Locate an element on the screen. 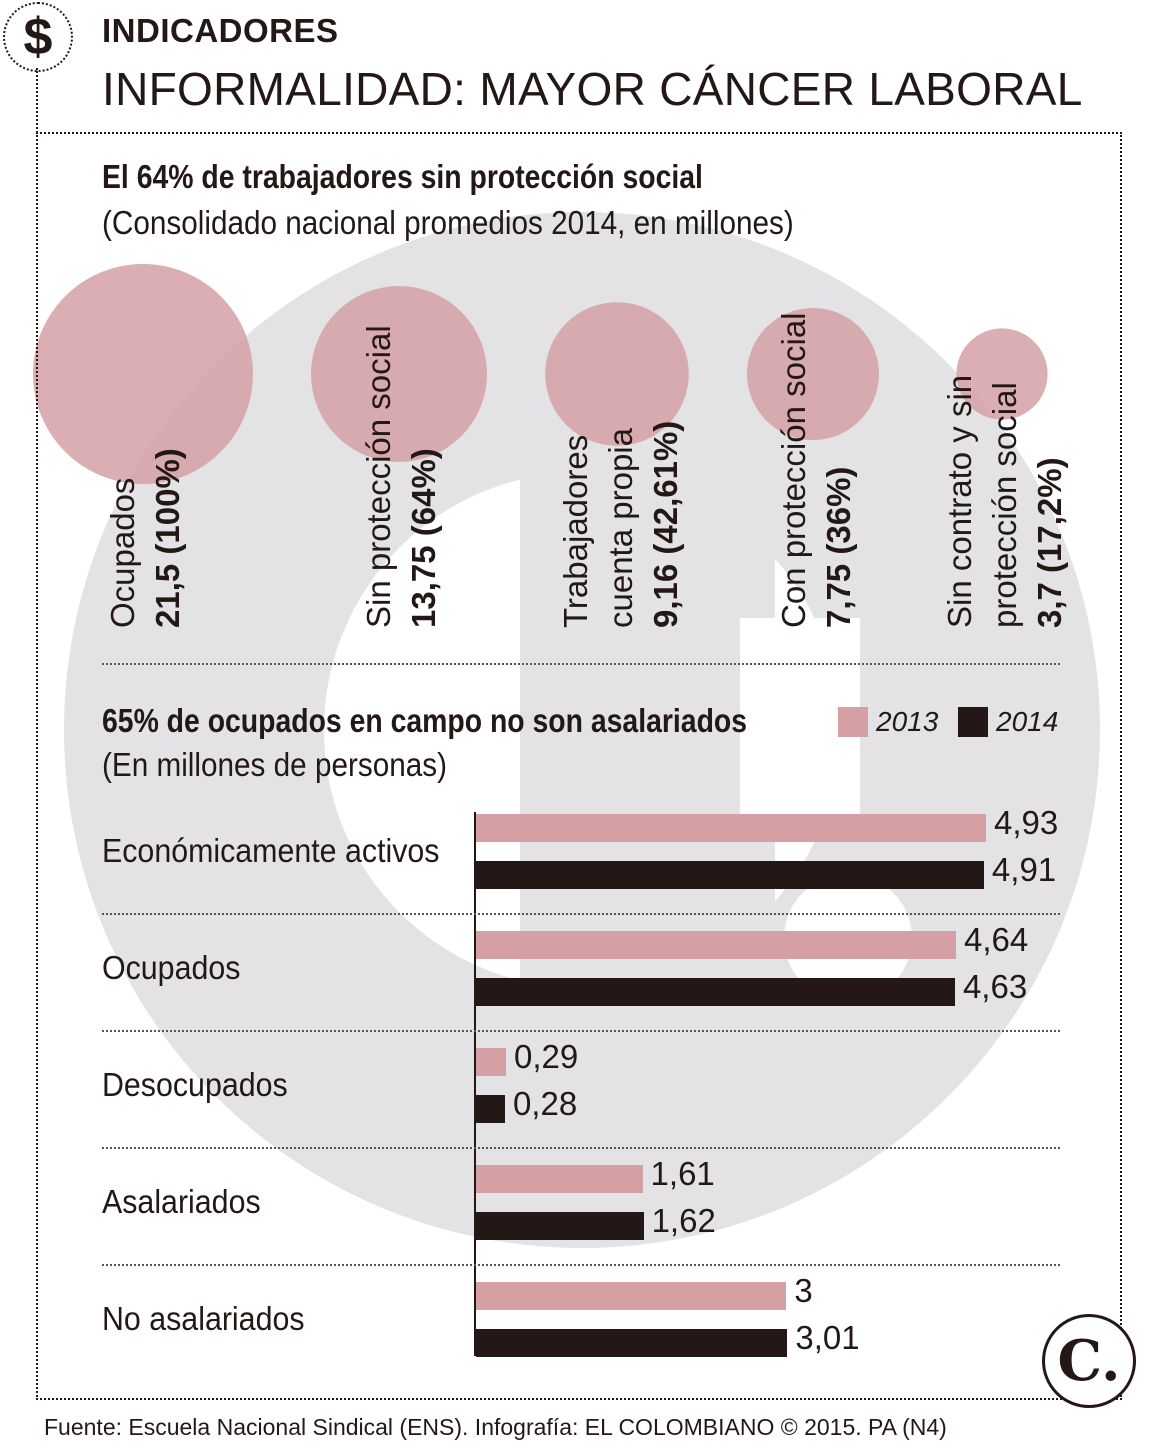 The image size is (1163, 1452). bubble-chart is located at coordinates (540, 374).